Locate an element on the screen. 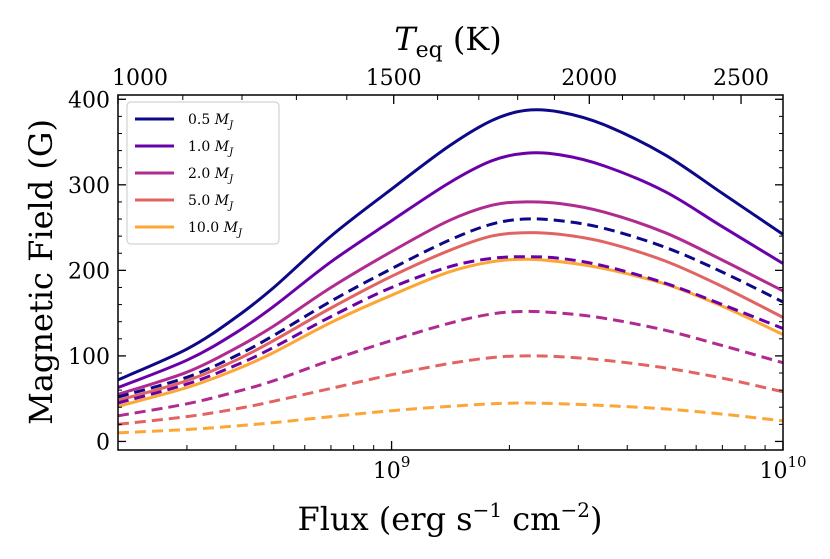 The image size is (830, 559). legend-label: 5.0 MJ is located at coordinates (211, 202).